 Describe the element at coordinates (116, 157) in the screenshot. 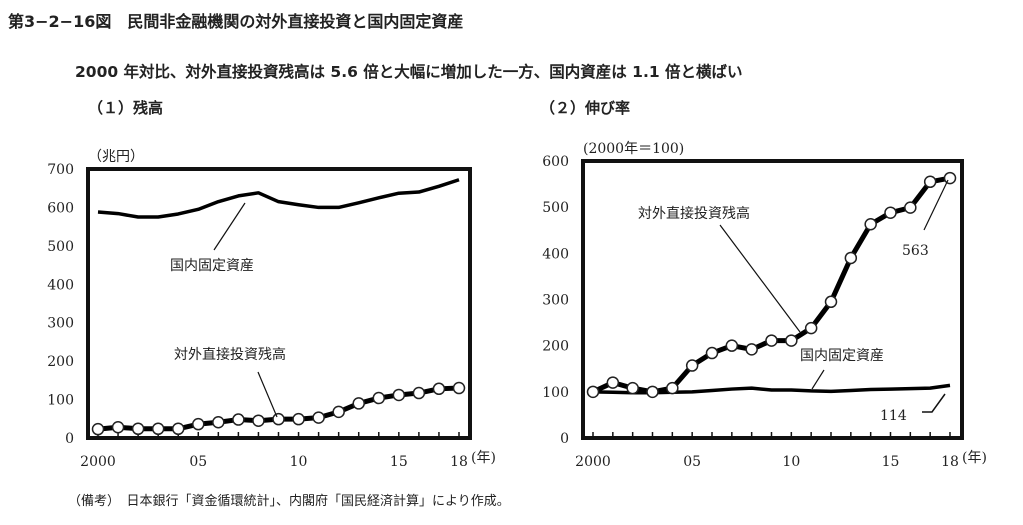

I see `y-axis-unit: （兆円）` at that location.